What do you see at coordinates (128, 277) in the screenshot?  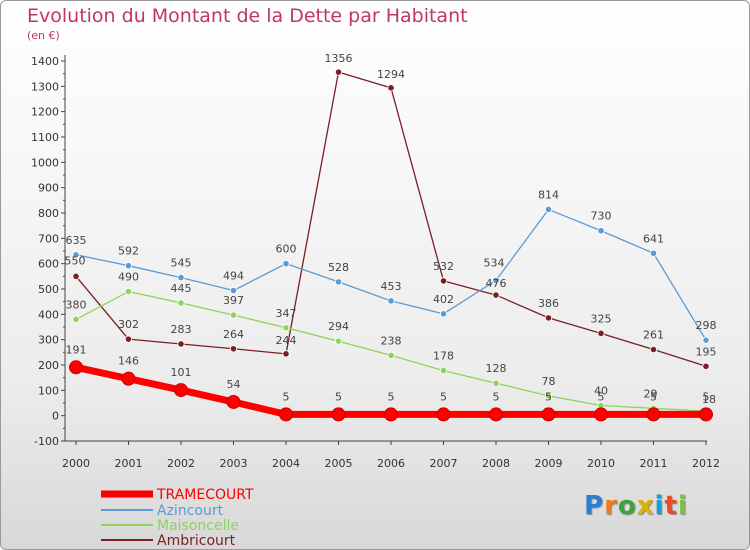 I see `data-label-maisoncelle: 490` at bounding box center [128, 277].